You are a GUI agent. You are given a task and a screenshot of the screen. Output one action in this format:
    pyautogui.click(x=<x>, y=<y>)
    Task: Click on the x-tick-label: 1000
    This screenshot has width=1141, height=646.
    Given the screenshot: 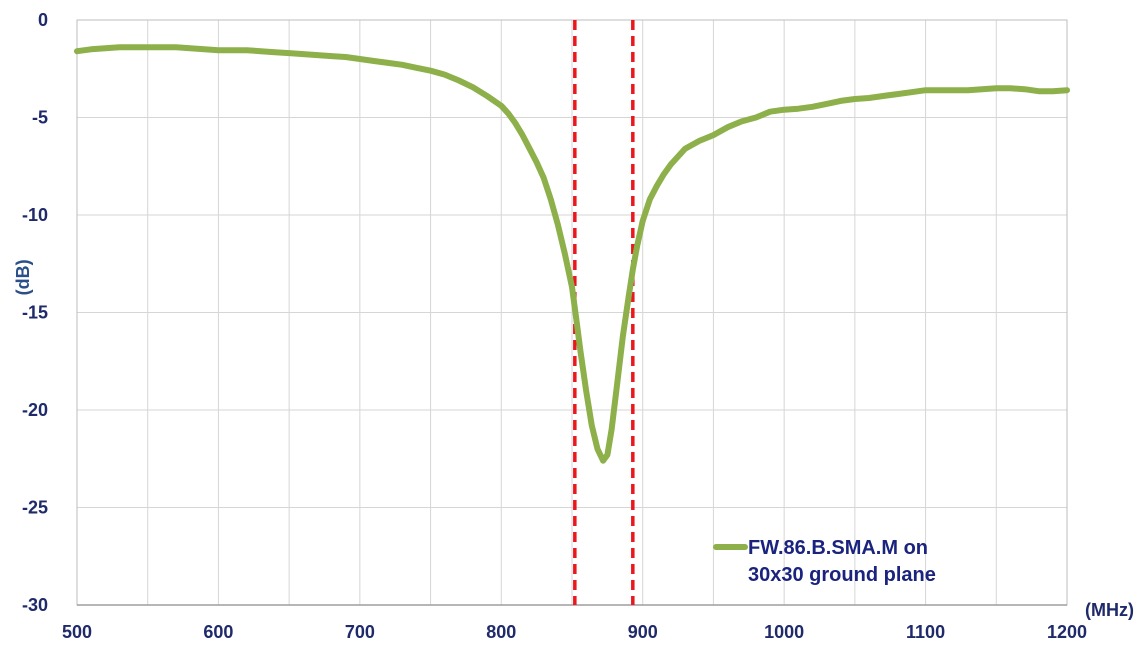 What is the action you would take?
    pyautogui.click(x=784, y=632)
    